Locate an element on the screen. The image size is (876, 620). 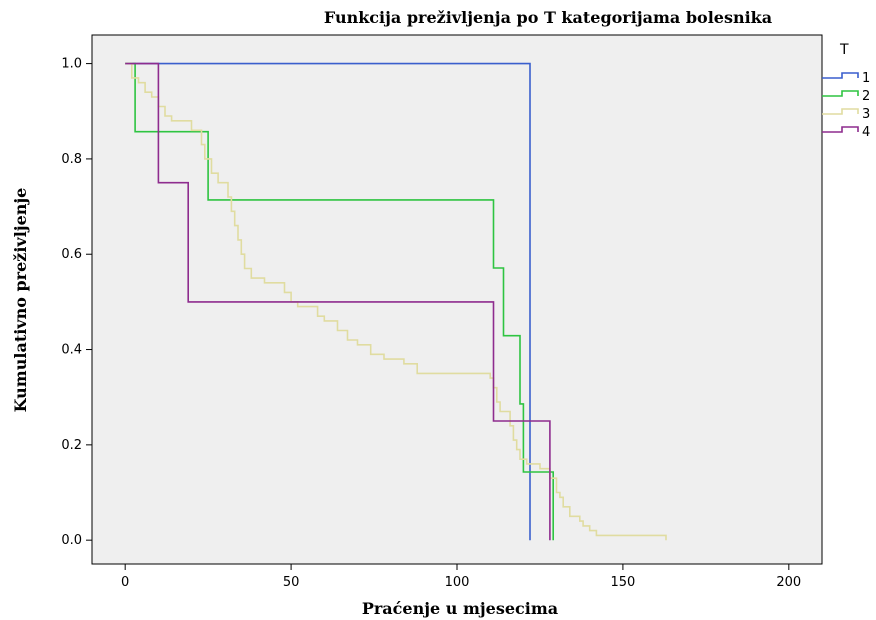
x-axis-title: Praćenje u mjesecima is located at coordinates (460, 608).